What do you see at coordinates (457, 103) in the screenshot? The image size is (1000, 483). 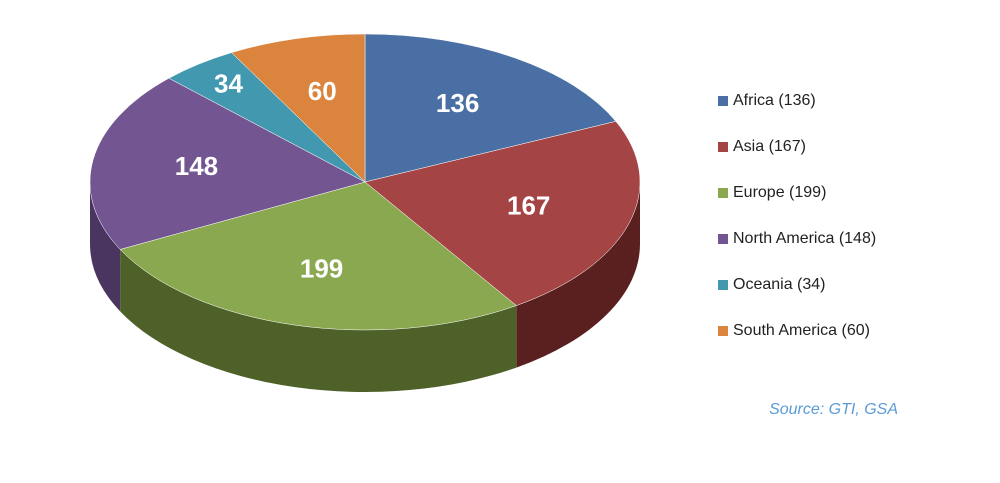 I see `data-label: 136` at bounding box center [457, 103].